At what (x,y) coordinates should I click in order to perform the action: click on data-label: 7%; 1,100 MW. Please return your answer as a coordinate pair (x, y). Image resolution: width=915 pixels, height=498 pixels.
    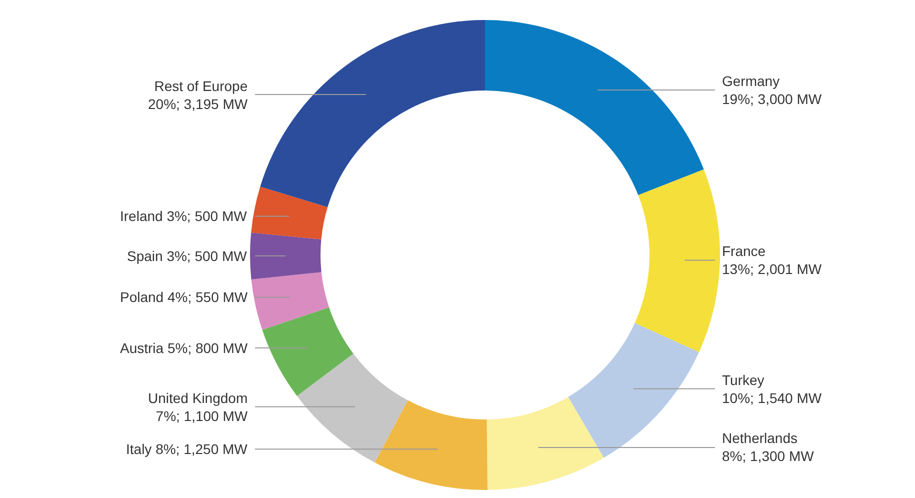
    Looking at the image, I should click on (202, 416).